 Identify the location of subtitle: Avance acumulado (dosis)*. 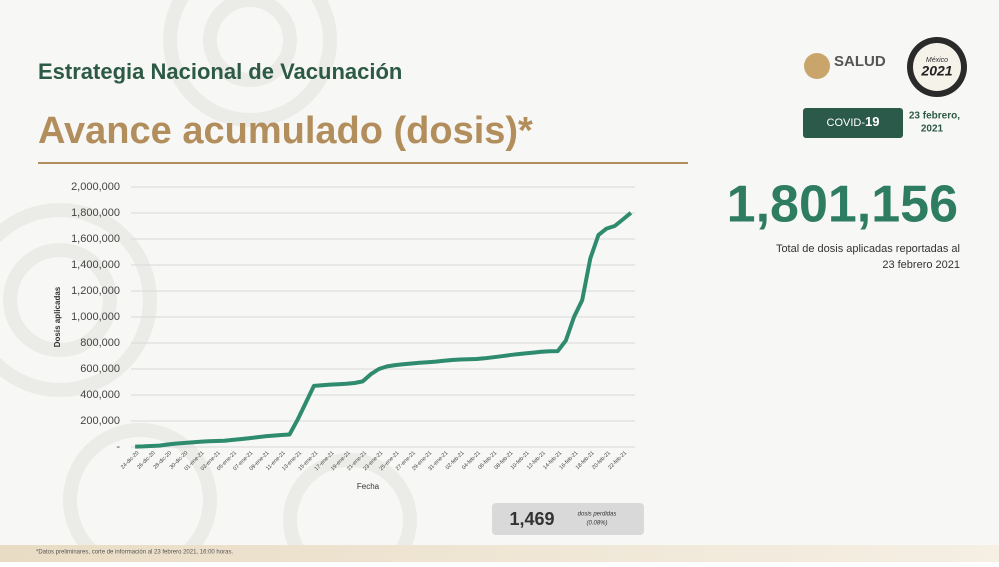
(285, 131).